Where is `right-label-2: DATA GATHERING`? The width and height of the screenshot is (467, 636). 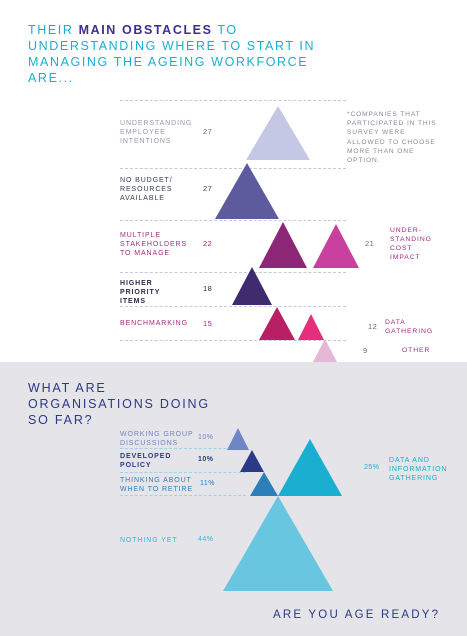 right-label-2: DATA GATHERING is located at coordinates (409, 327).